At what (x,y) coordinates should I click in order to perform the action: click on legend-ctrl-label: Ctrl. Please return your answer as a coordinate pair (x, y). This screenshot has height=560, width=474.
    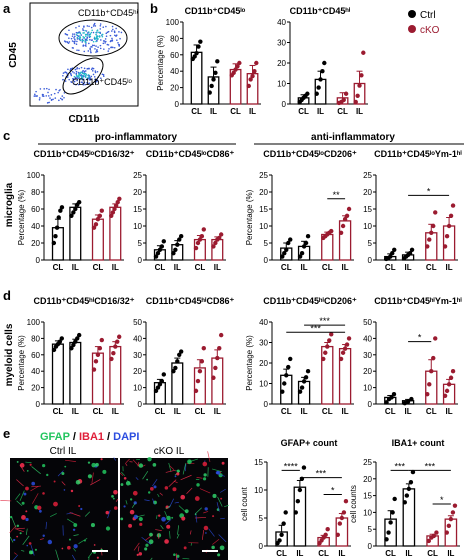
    Looking at the image, I should click on (428, 15).